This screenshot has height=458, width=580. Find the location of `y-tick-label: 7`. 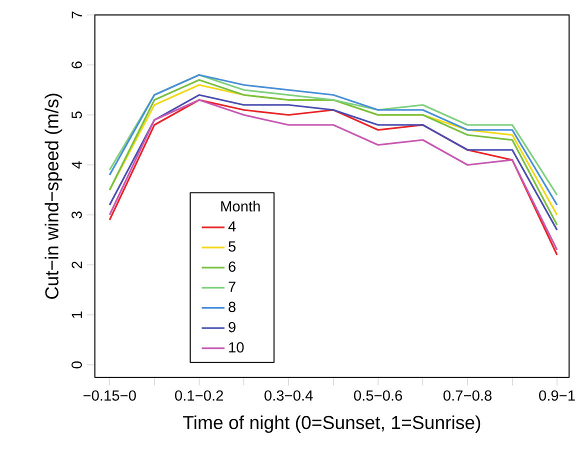

y-tick-label: 7 is located at coordinates (77, 15).